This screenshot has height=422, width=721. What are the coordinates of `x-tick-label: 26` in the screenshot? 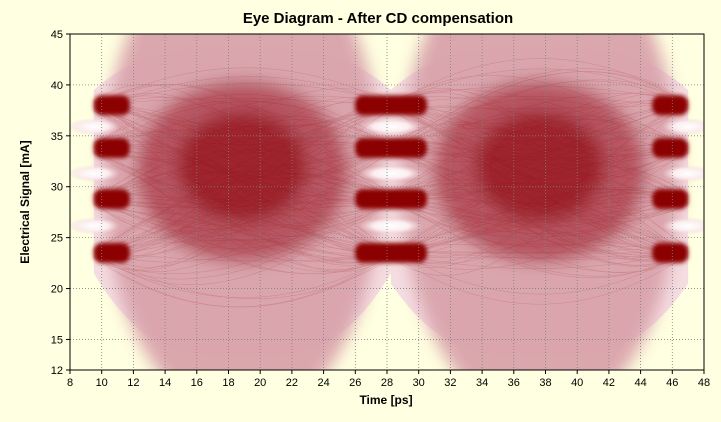 It's located at (355, 383).